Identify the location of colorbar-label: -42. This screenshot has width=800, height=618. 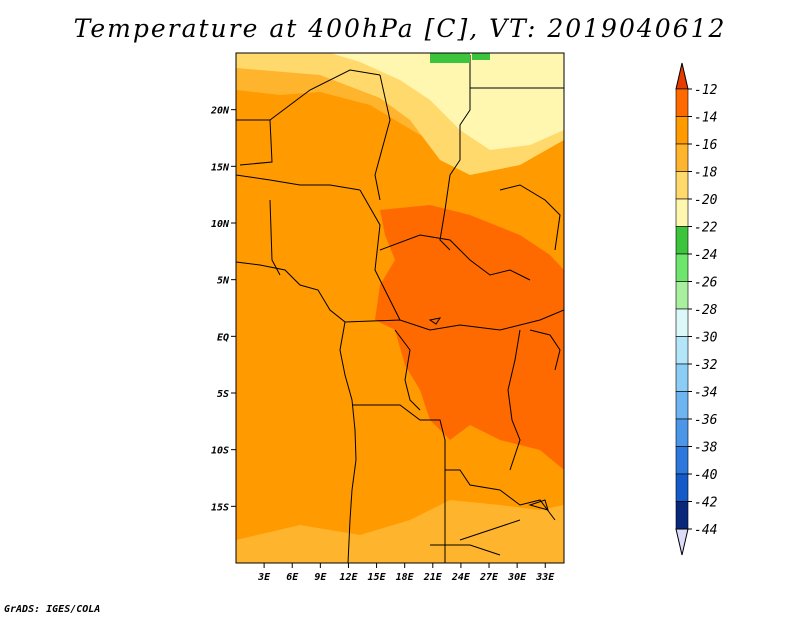
(706, 503).